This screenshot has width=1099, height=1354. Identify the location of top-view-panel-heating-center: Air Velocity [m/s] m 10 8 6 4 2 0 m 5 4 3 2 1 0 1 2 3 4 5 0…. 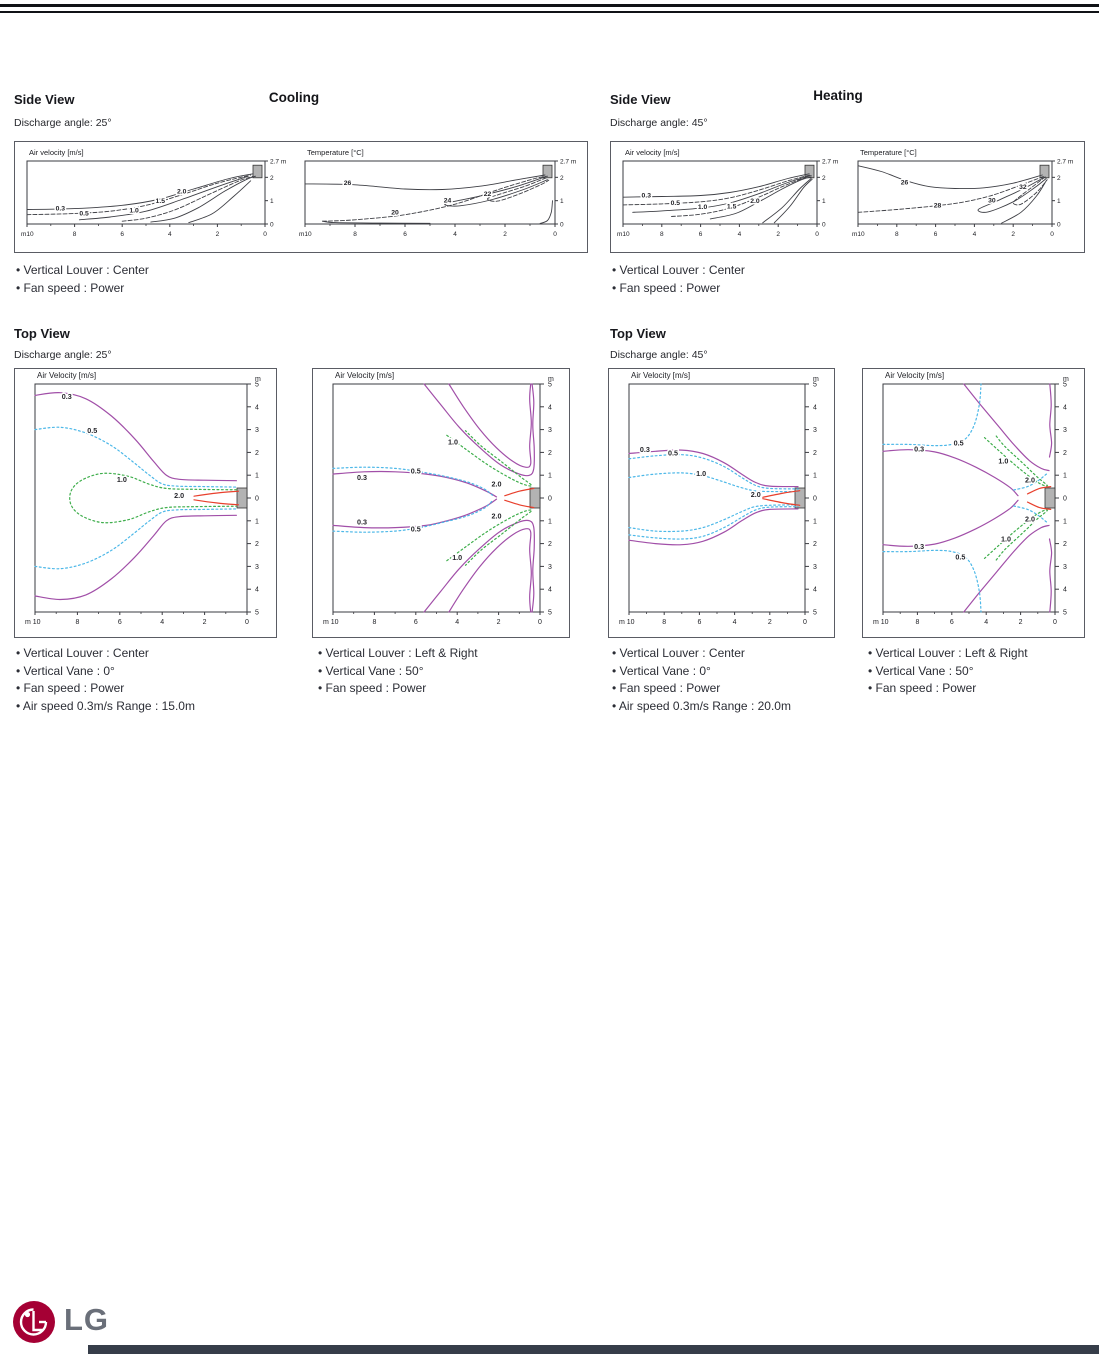
(721, 503).